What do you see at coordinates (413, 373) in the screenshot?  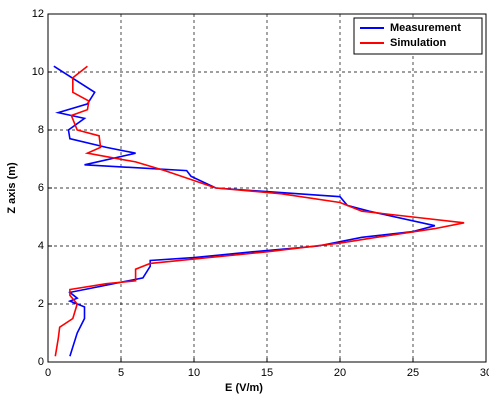 I see `x-tick-label: 25` at bounding box center [413, 373].